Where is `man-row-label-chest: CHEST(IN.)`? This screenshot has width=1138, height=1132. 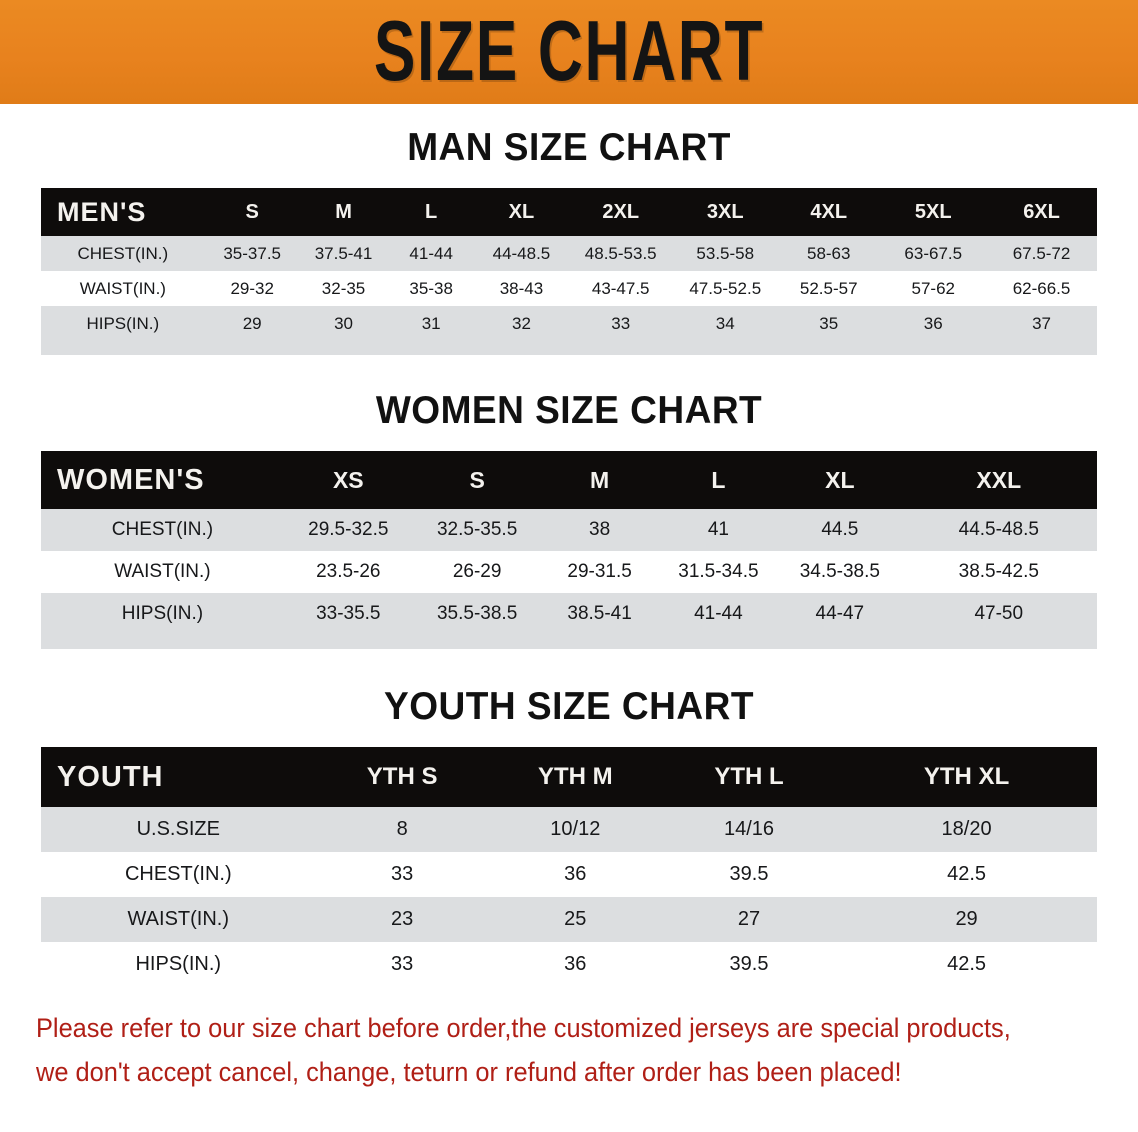 man-row-label-chest: CHEST(IN.) is located at coordinates (123, 253).